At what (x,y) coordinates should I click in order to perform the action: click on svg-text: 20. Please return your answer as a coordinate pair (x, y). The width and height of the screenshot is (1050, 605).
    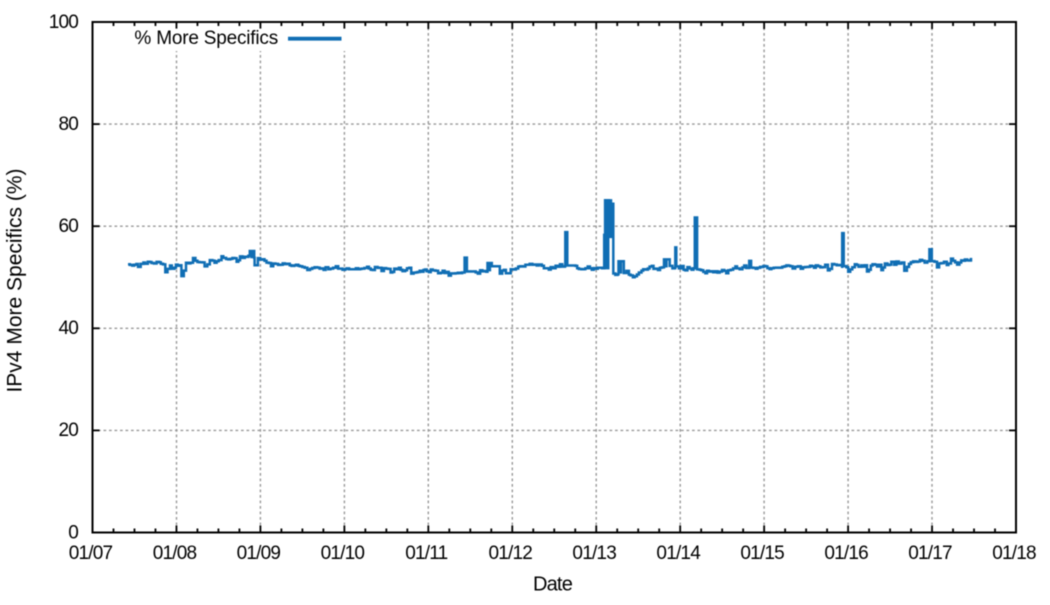
    Looking at the image, I should click on (68, 430).